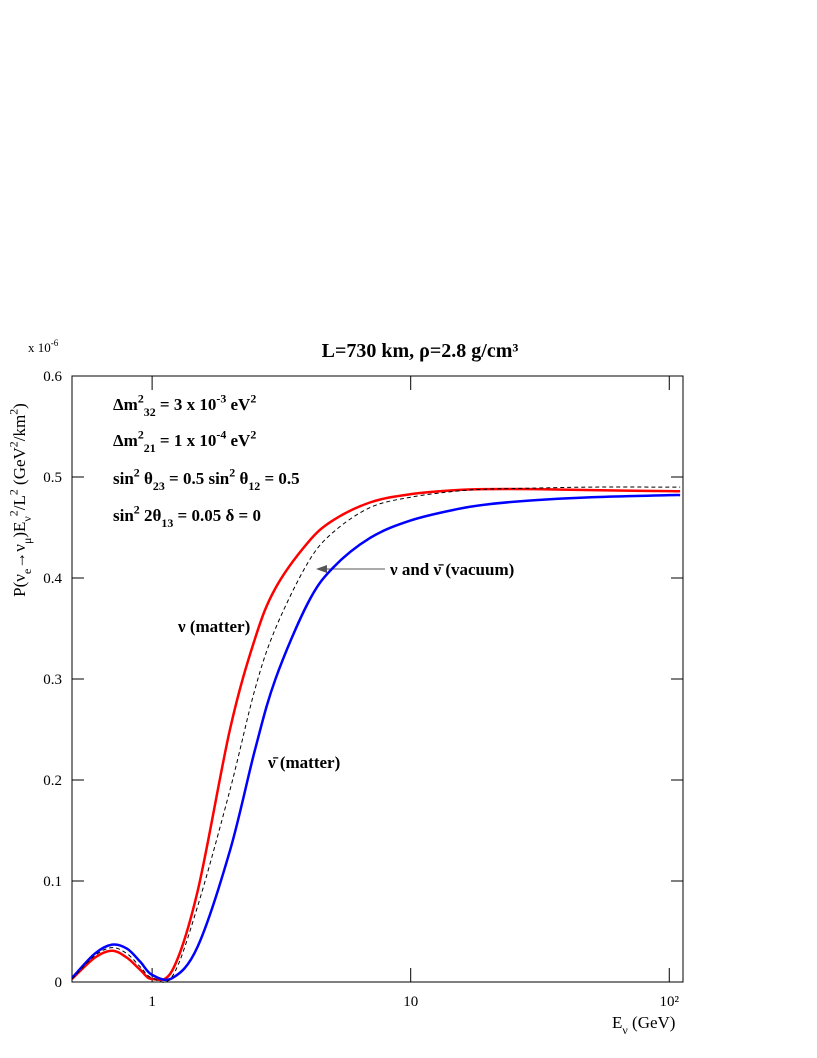  I want to click on text-part: -4, so click(221, 434).